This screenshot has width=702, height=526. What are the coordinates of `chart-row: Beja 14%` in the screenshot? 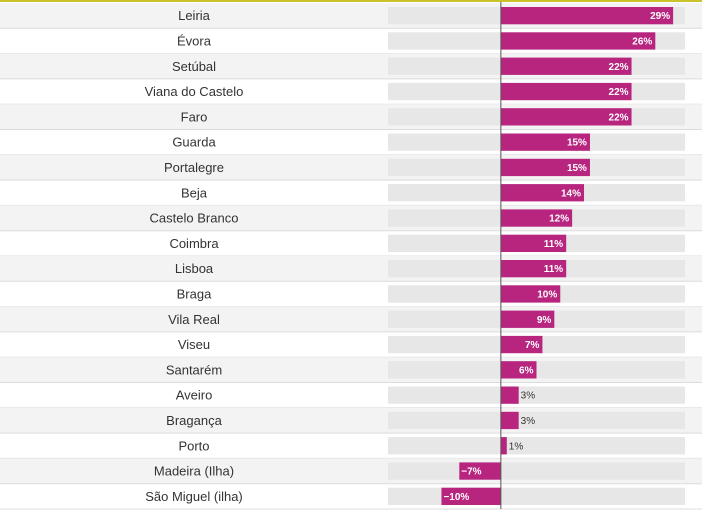 It's located at (351, 195).